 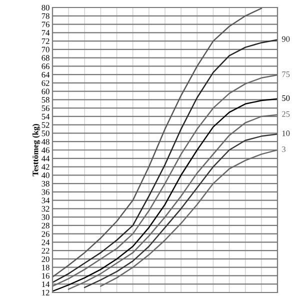 I want to click on y-tick-label: 54, so click(x=46, y=117).